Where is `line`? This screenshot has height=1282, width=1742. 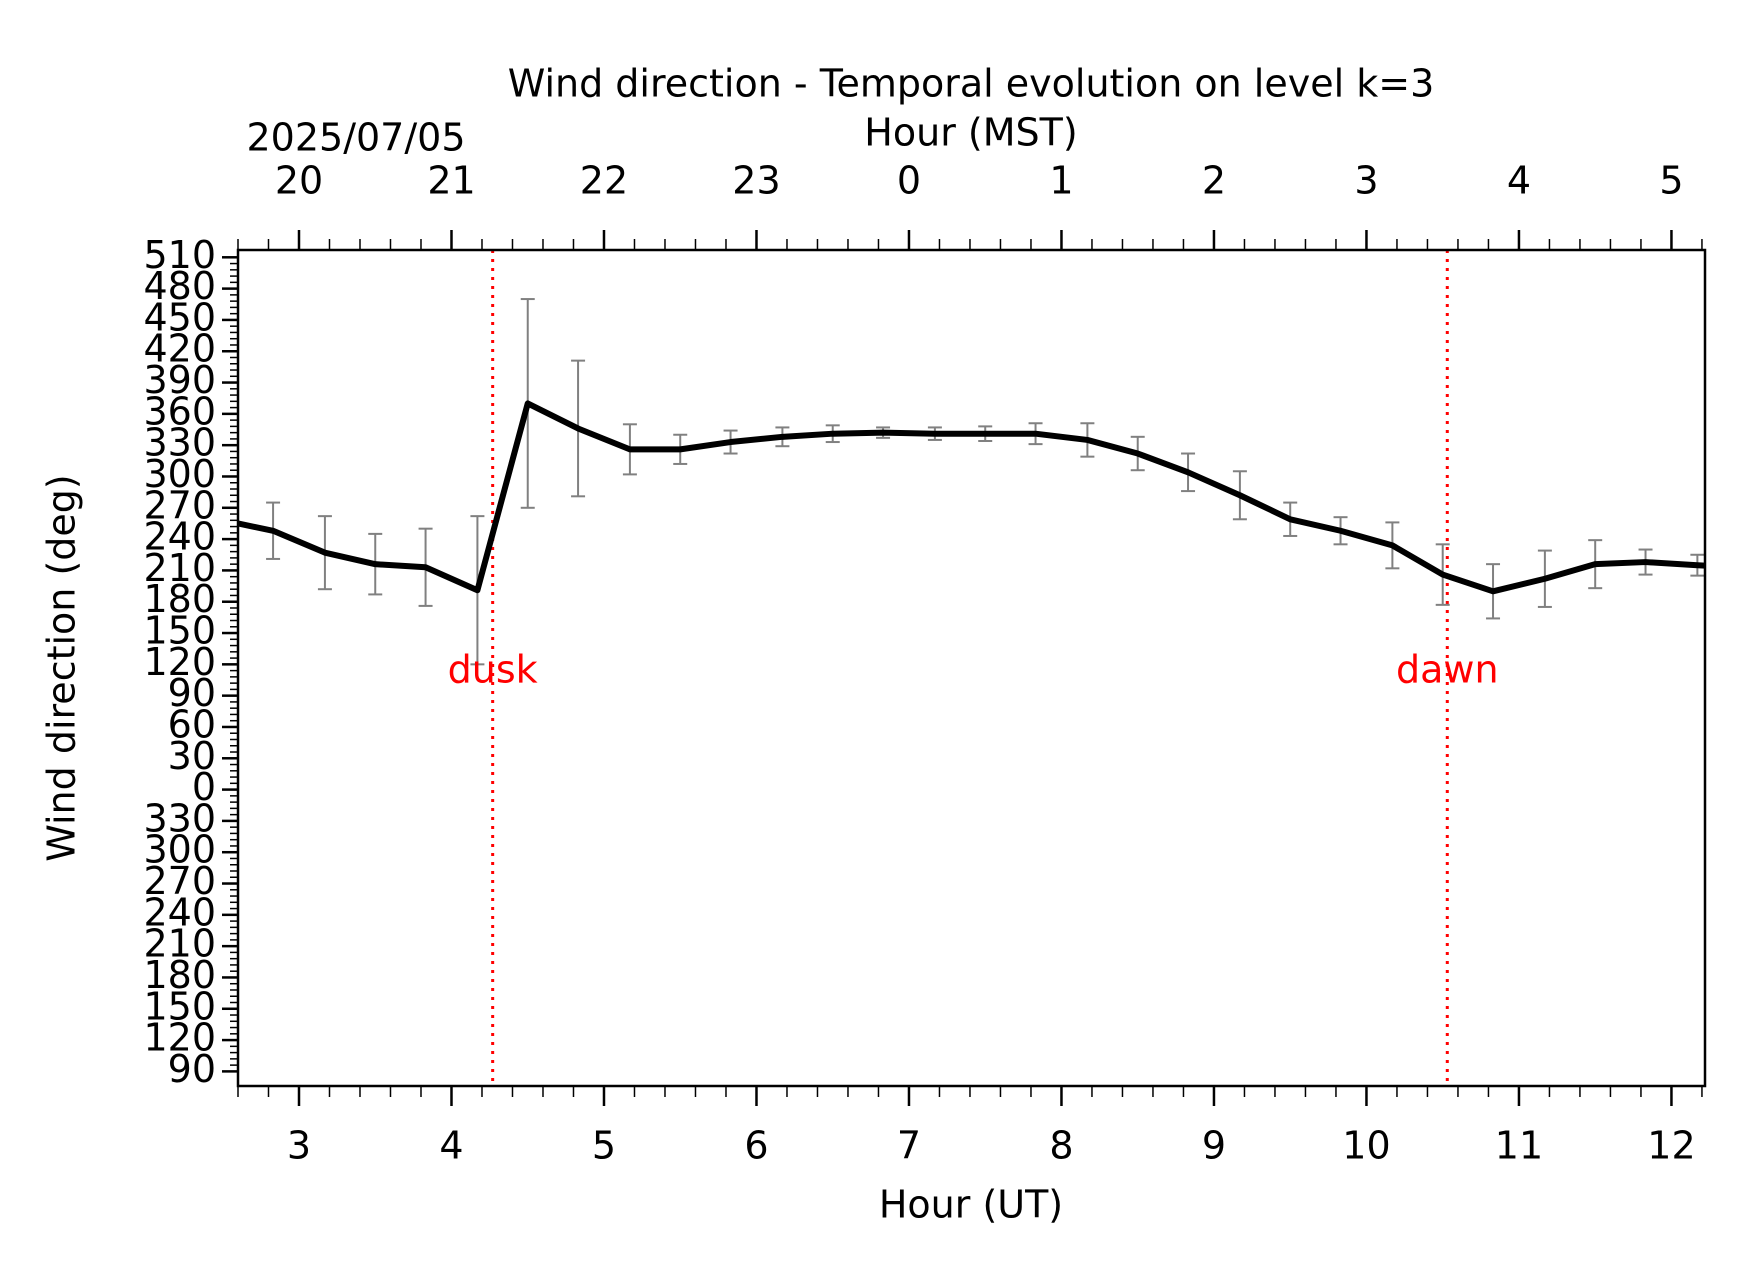 line is located at coordinates (971, 497).